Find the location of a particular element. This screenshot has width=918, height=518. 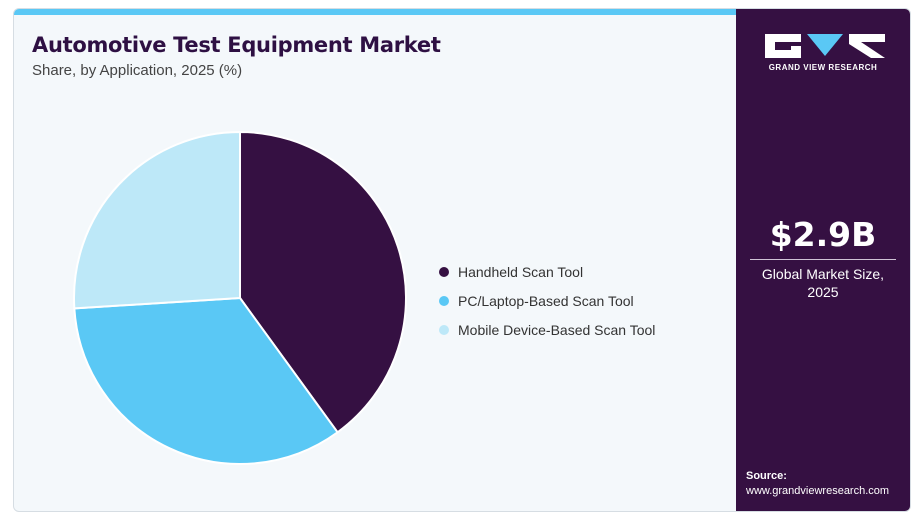

logo-text: GRAND VIEW RESEARCH is located at coordinates (823, 67).